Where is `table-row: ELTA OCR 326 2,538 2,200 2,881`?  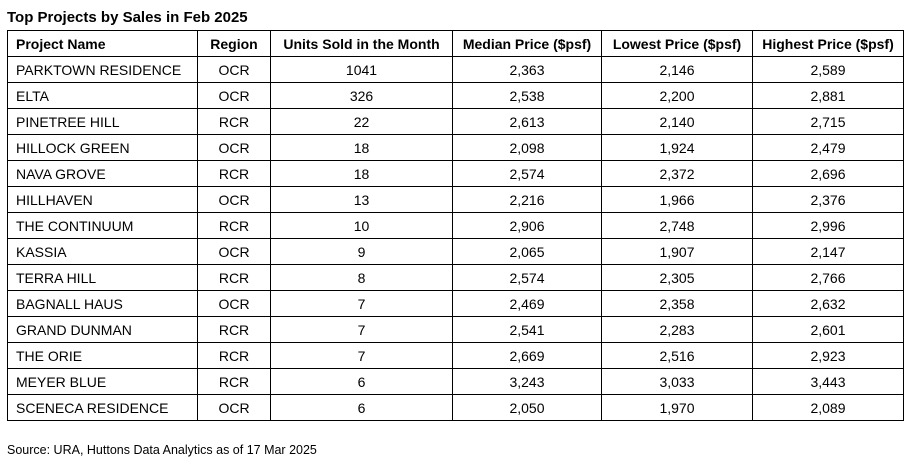
table-row: ELTA OCR 326 2,538 2,200 2,881 is located at coordinates (455, 95).